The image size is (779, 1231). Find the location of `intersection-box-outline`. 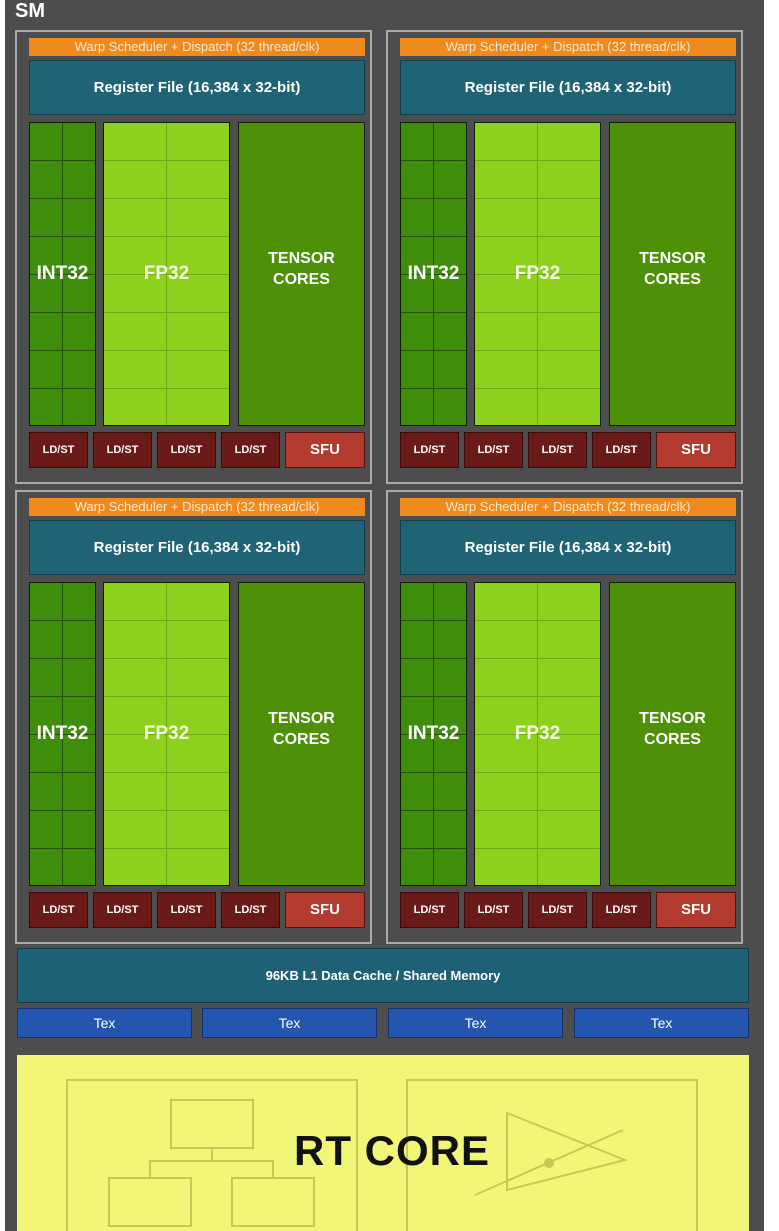

intersection-box-outline is located at coordinates (552, 1155).